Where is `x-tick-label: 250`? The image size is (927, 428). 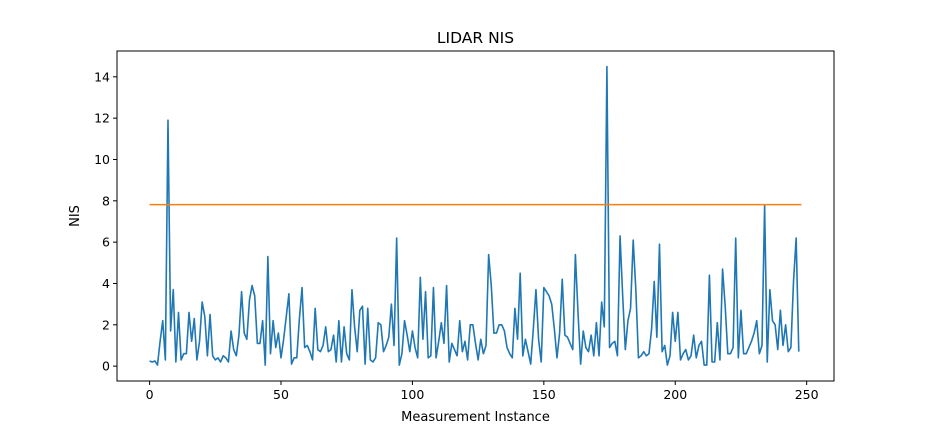 x-tick-label: 250 is located at coordinates (807, 394).